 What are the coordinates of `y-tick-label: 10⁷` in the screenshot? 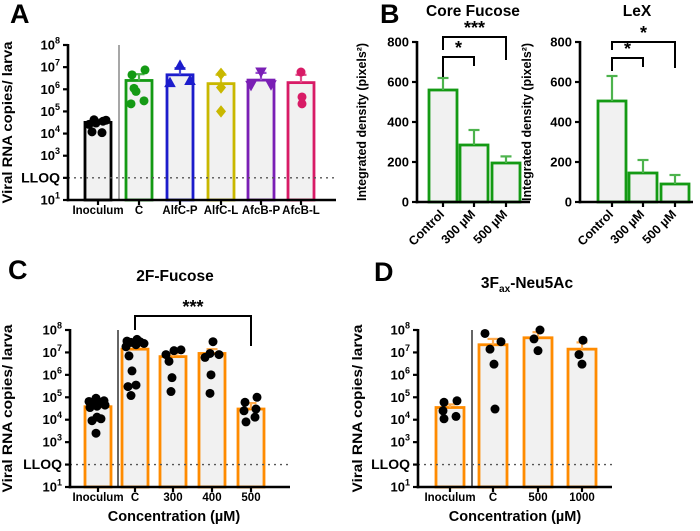 It's located at (52, 351).